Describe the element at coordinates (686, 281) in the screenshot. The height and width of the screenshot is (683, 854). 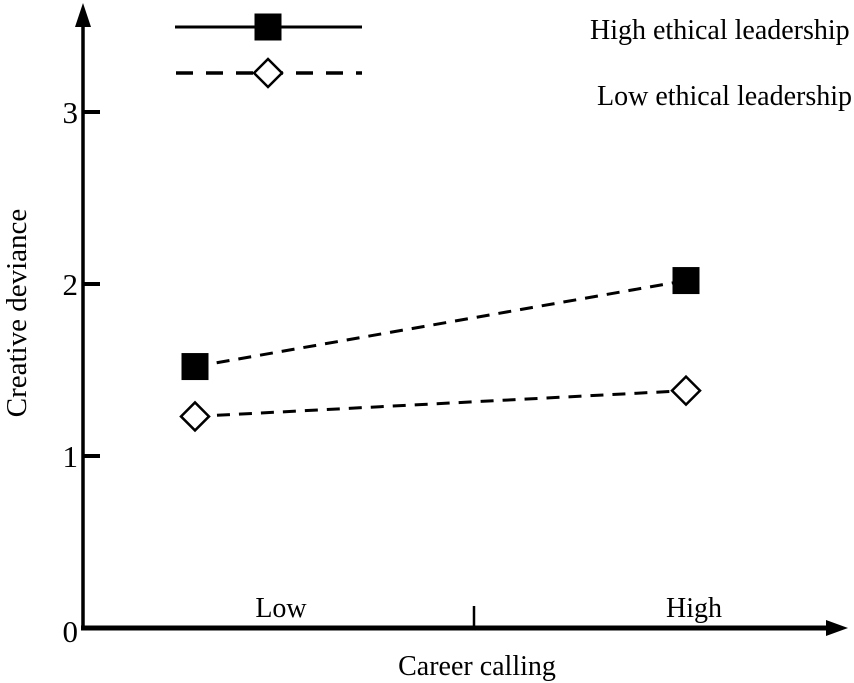
I see `filled-square-marker-high` at that location.